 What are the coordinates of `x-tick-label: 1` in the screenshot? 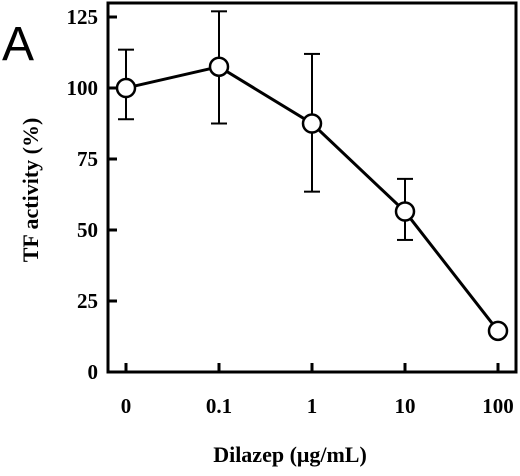 It's located at (312, 406).